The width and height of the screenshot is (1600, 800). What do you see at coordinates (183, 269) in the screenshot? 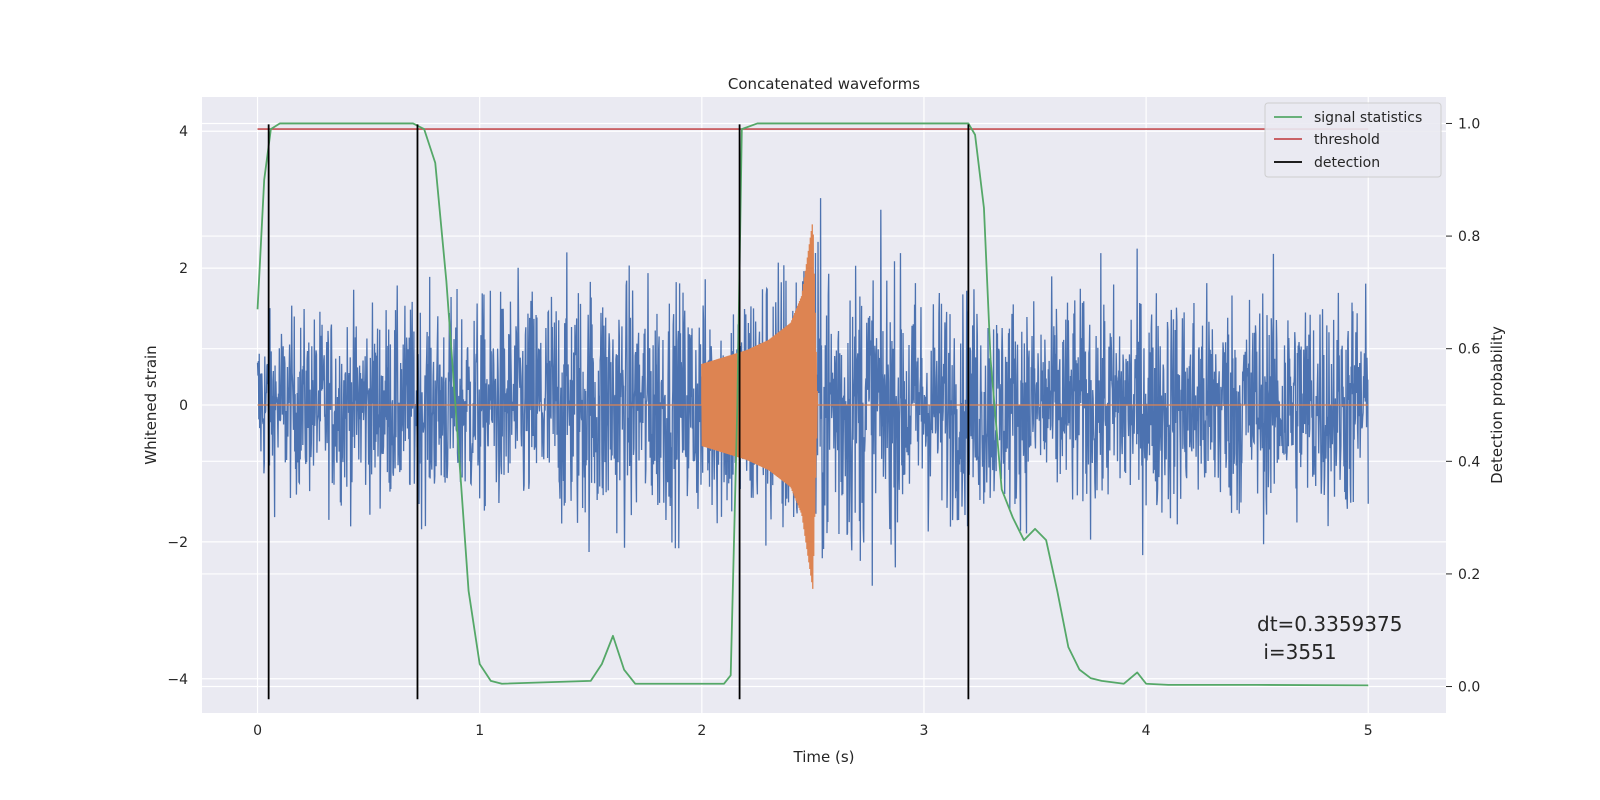
I see `y-tick-label: 2` at bounding box center [183, 269].